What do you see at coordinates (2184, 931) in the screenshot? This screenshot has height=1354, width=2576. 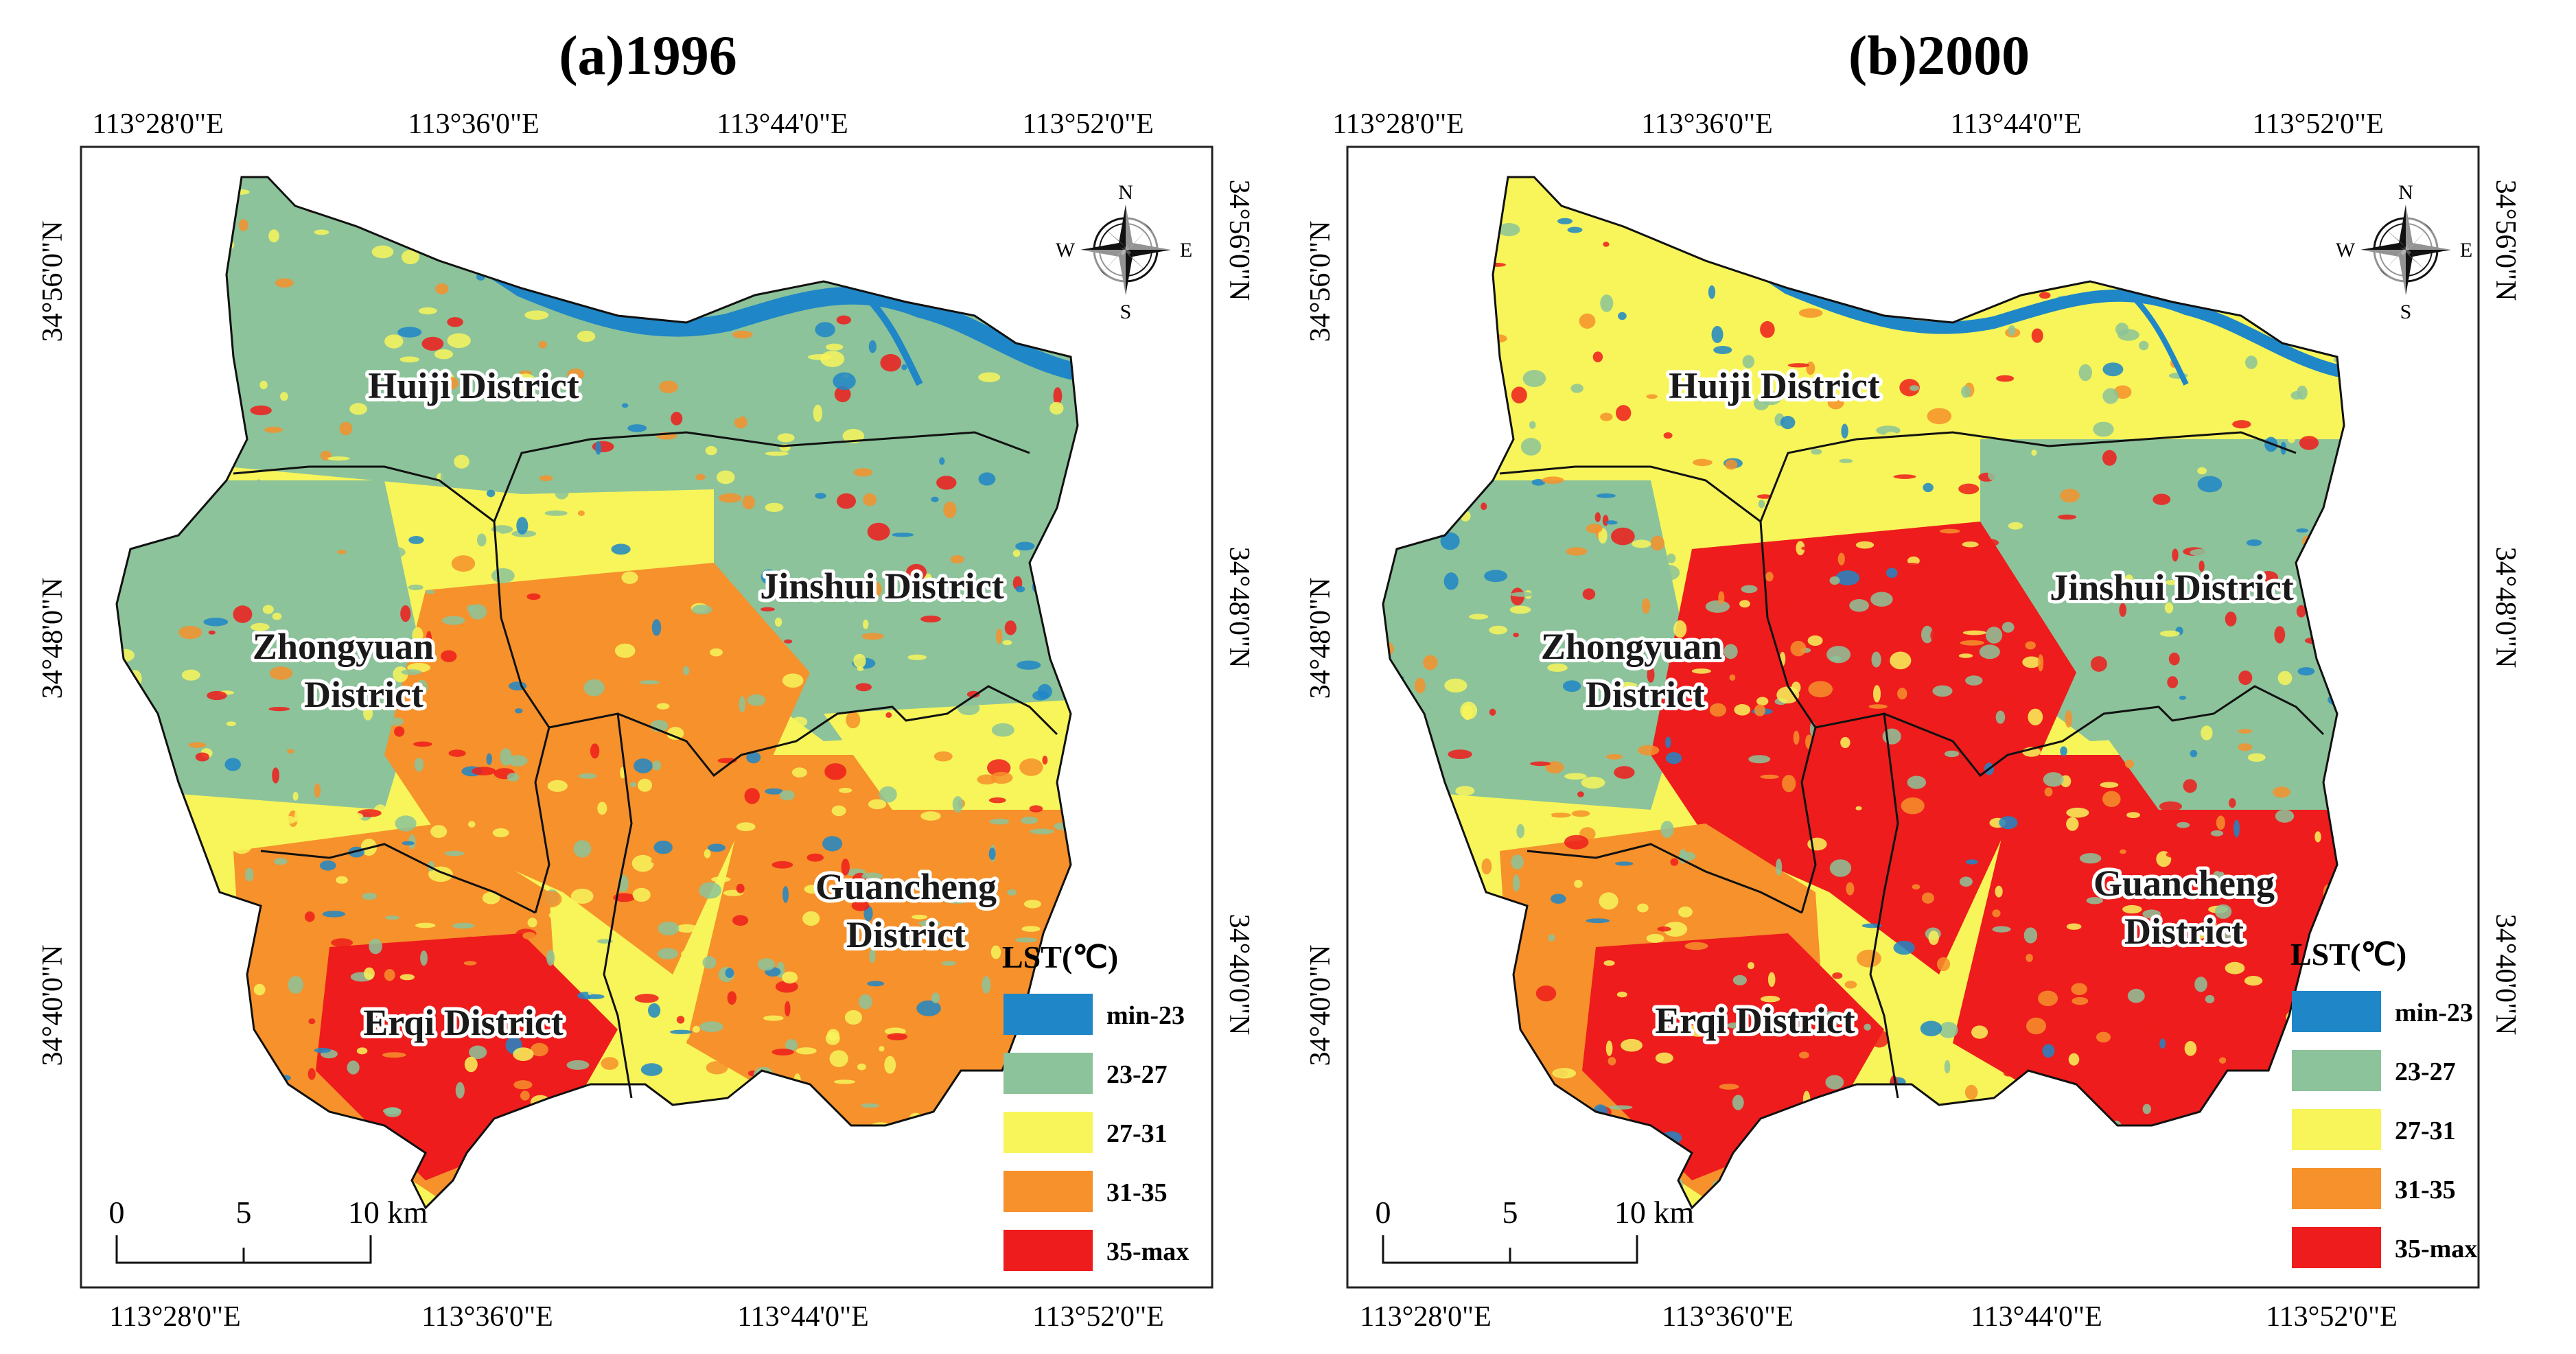 I see `label-guancheng-line2: District` at bounding box center [2184, 931].